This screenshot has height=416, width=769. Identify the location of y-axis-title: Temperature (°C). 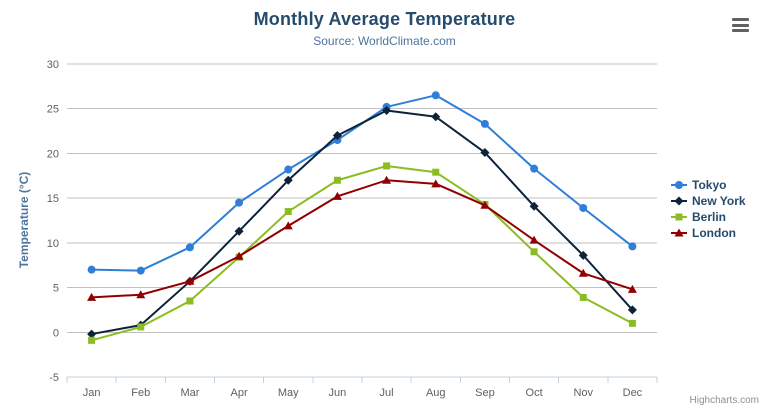
(24, 220).